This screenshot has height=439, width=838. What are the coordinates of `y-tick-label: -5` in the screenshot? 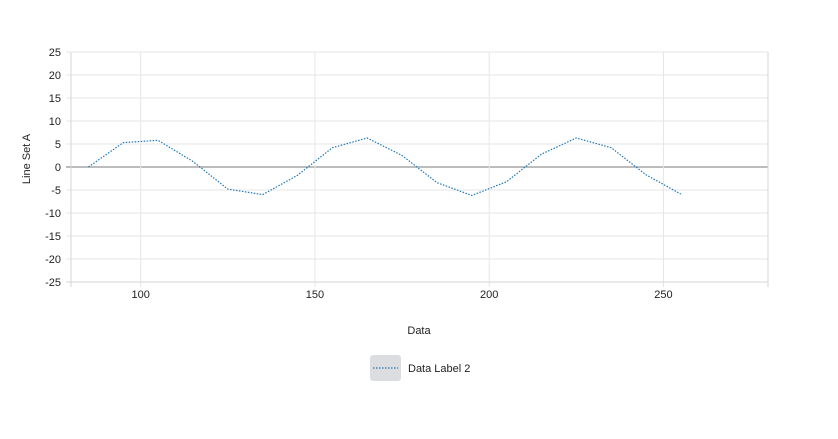 It's located at (56, 191).